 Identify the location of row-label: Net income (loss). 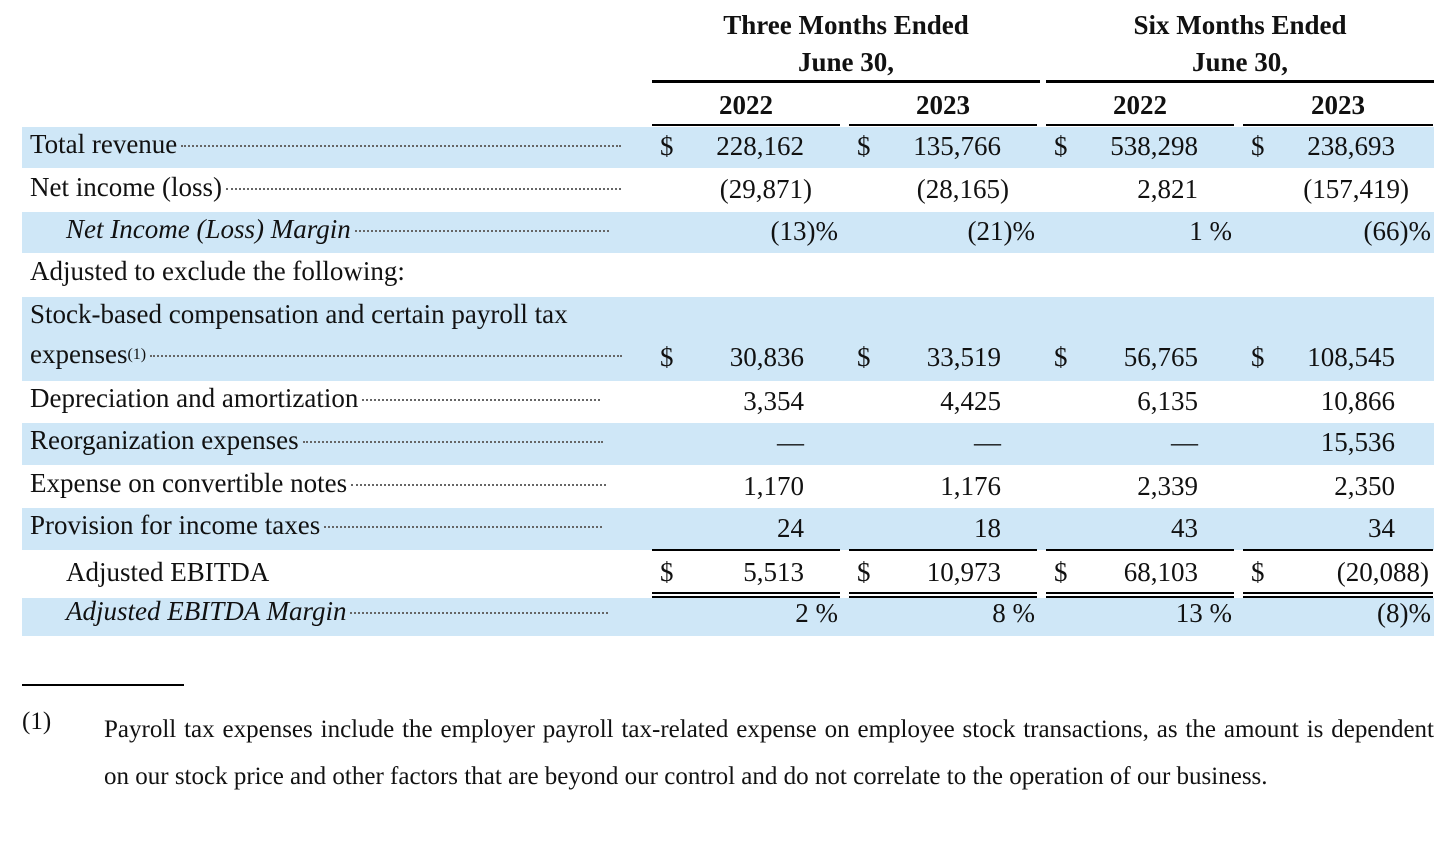
(325, 187).